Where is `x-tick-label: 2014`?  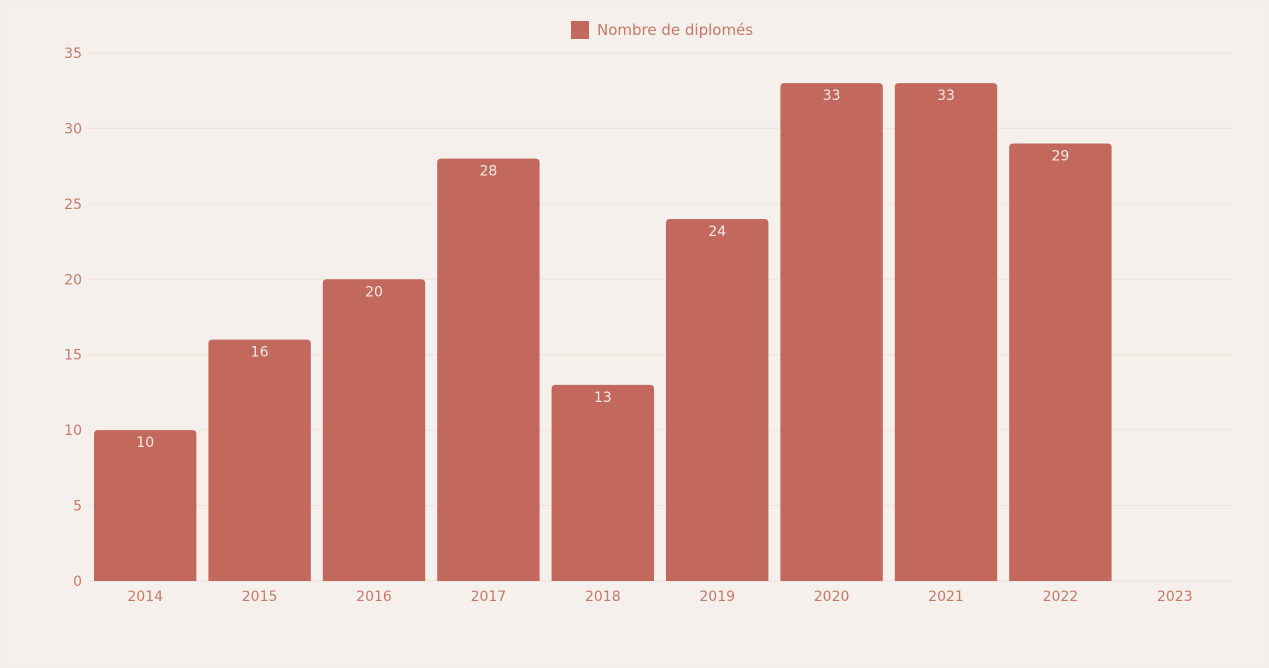
x-tick-label: 2014 is located at coordinates (145, 597).